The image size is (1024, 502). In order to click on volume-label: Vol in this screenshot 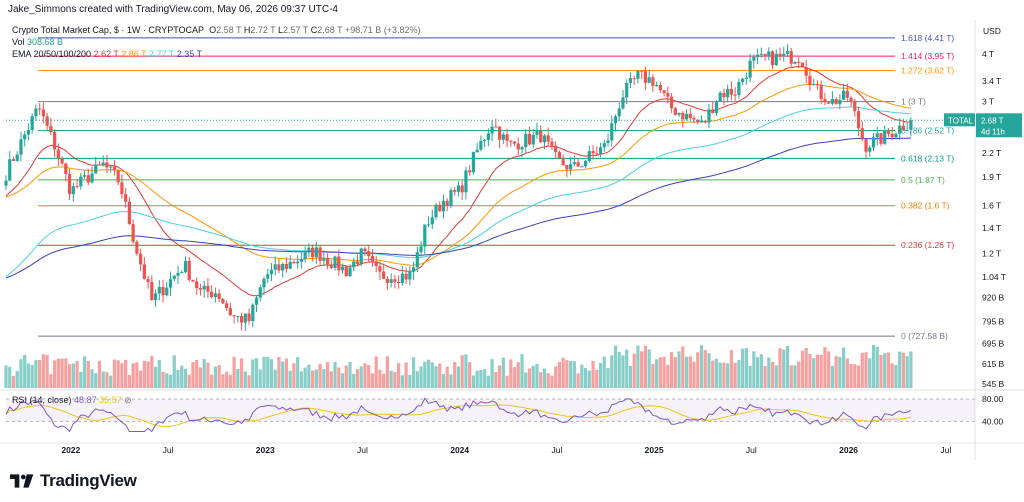, I will do `click(18, 42)`.